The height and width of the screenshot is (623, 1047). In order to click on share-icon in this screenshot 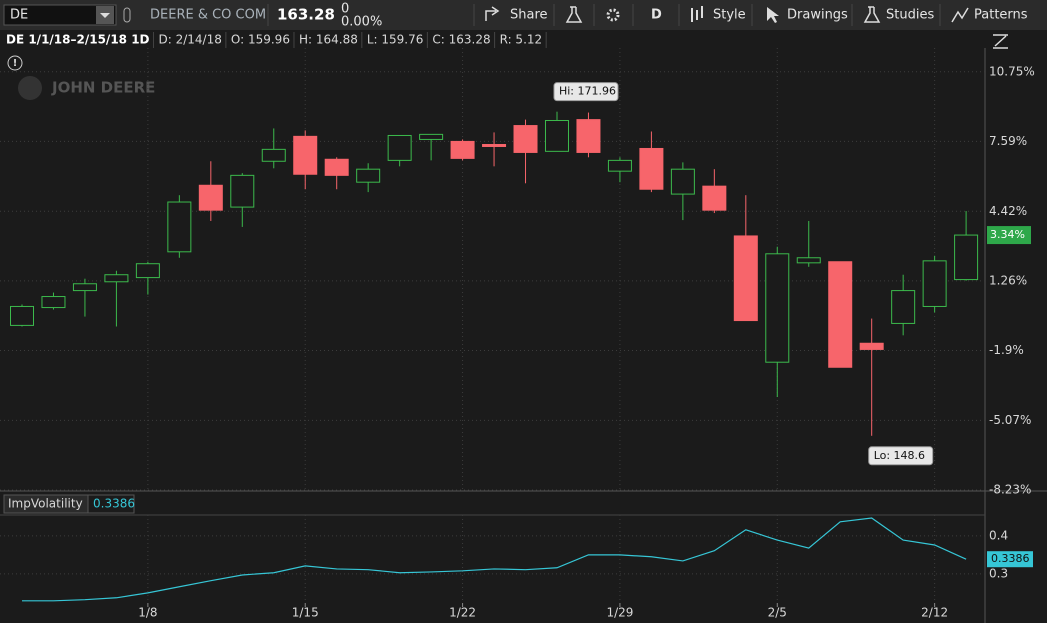, I will do `click(492, 13)`.